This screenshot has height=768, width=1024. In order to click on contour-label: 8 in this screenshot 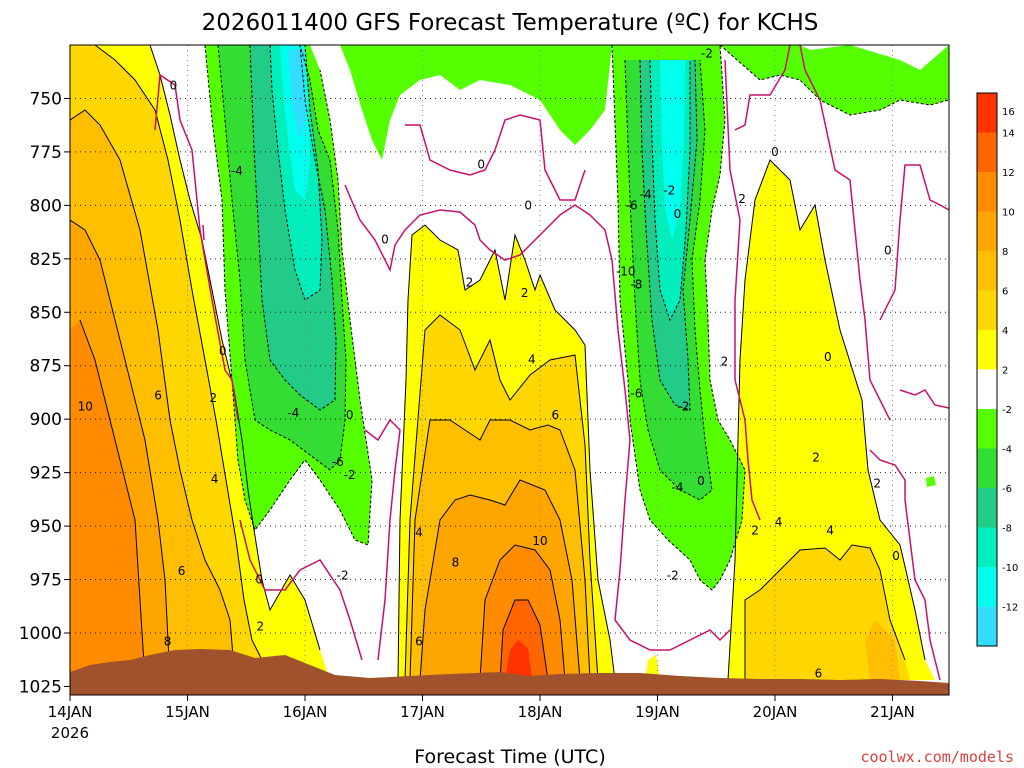, I will do `click(168, 642)`.